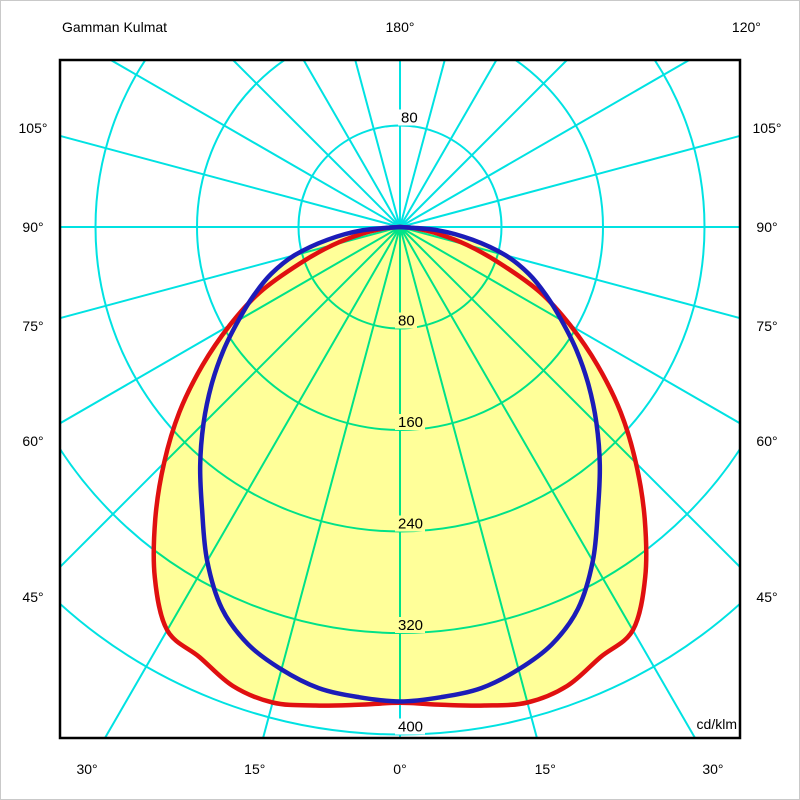 Image resolution: width=800 pixels, height=800 pixels. I want to click on ring-tick-label: 320, so click(410, 625).